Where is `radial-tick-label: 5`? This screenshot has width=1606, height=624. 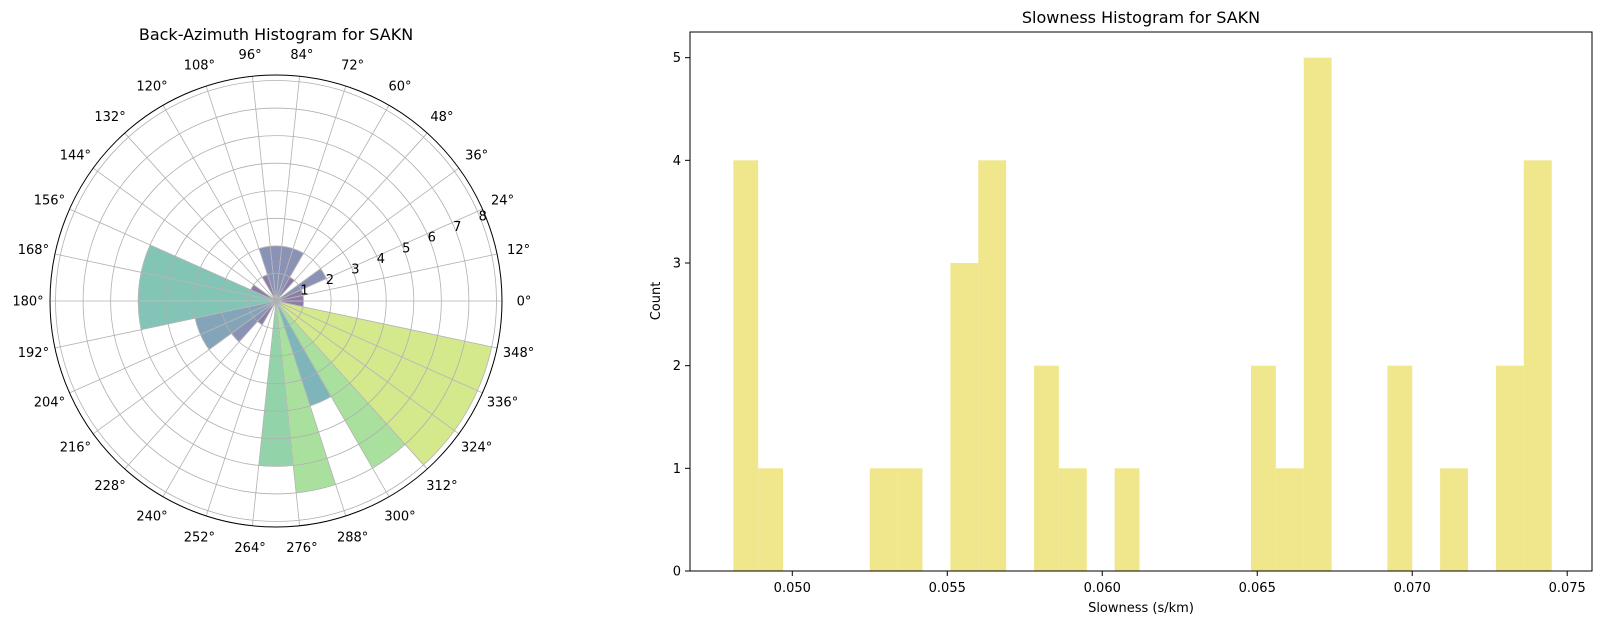
radial-tick-label: 5 is located at coordinates (406, 248).